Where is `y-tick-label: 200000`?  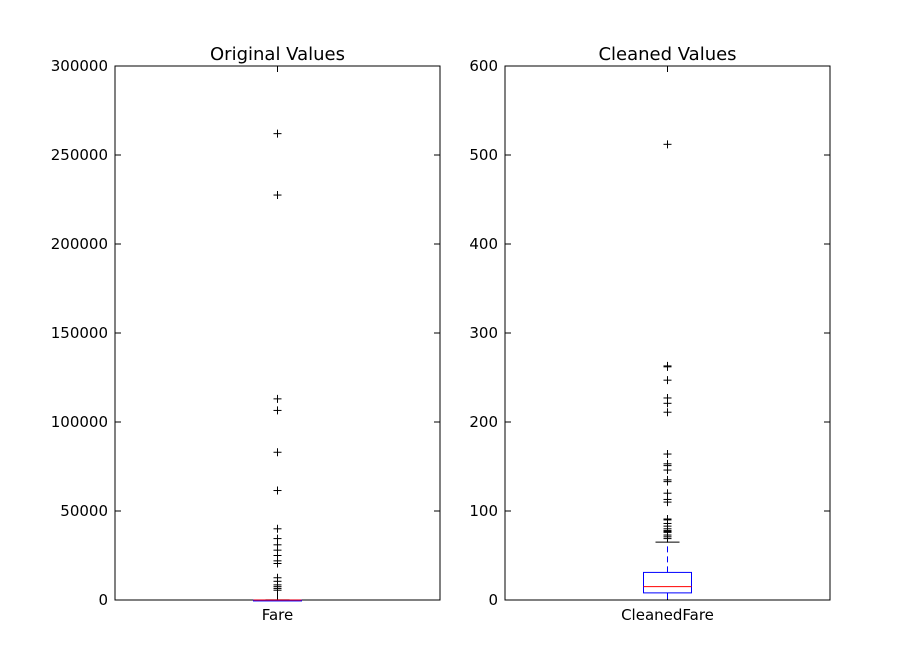
y-tick-label: 200000 is located at coordinates (79, 244).